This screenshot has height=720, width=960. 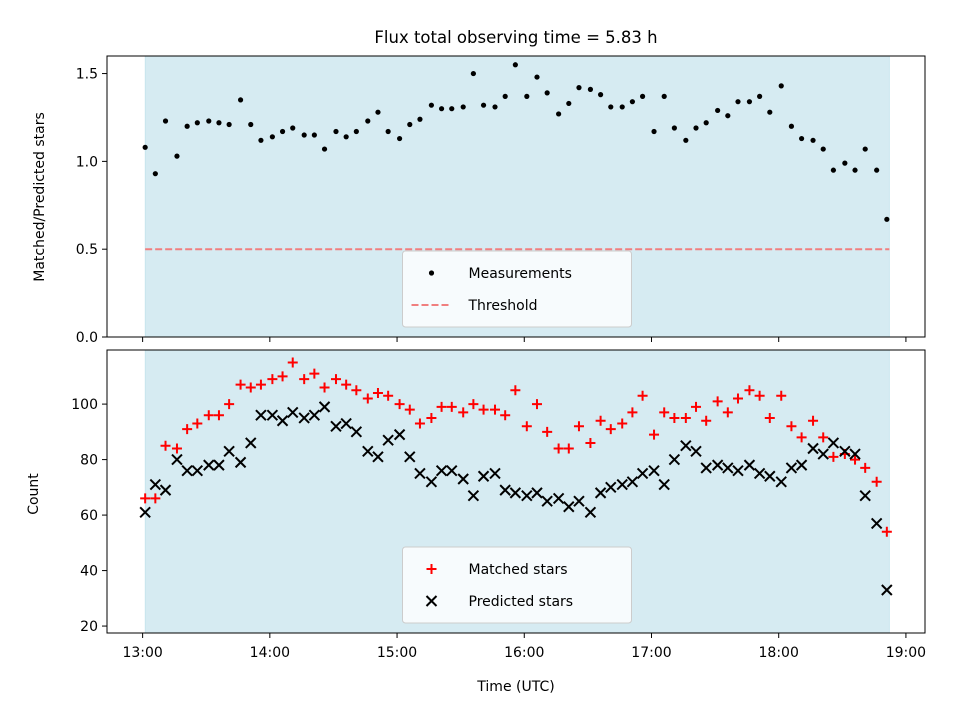 I want to click on legend-label: Measurements, so click(x=520, y=274).